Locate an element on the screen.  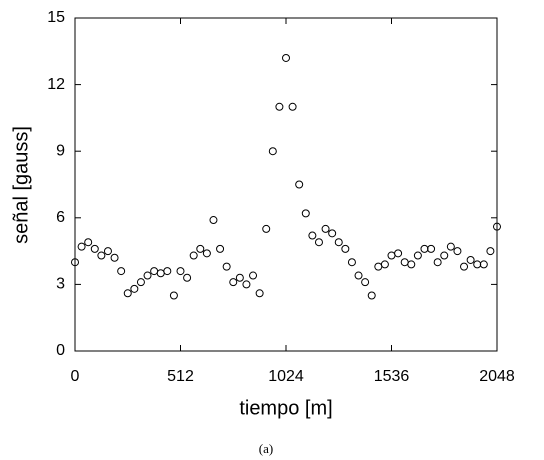
x-tick-label: 0 is located at coordinates (75, 376).